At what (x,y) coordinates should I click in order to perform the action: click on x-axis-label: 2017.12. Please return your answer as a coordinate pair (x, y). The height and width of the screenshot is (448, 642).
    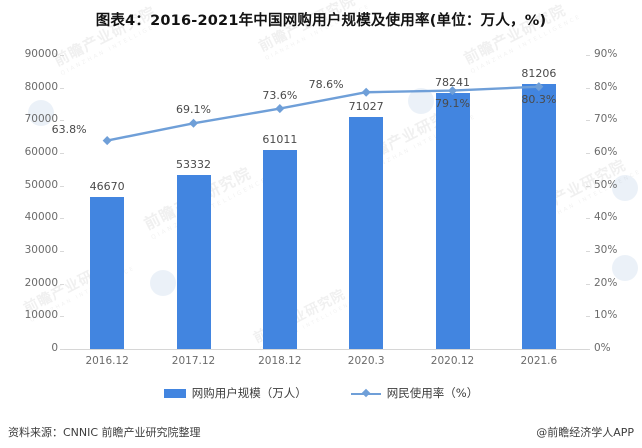
    Looking at the image, I should click on (193, 361).